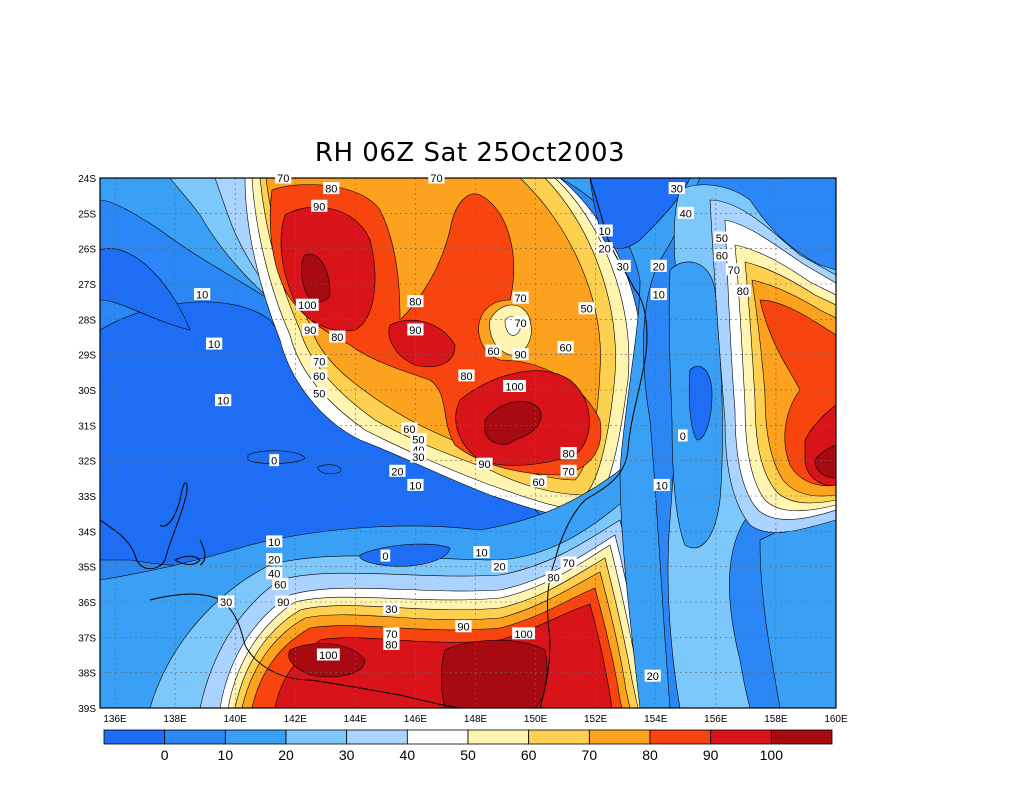 The height and width of the screenshot is (800, 1024). I want to click on contour-label: 80, so click(568, 454).